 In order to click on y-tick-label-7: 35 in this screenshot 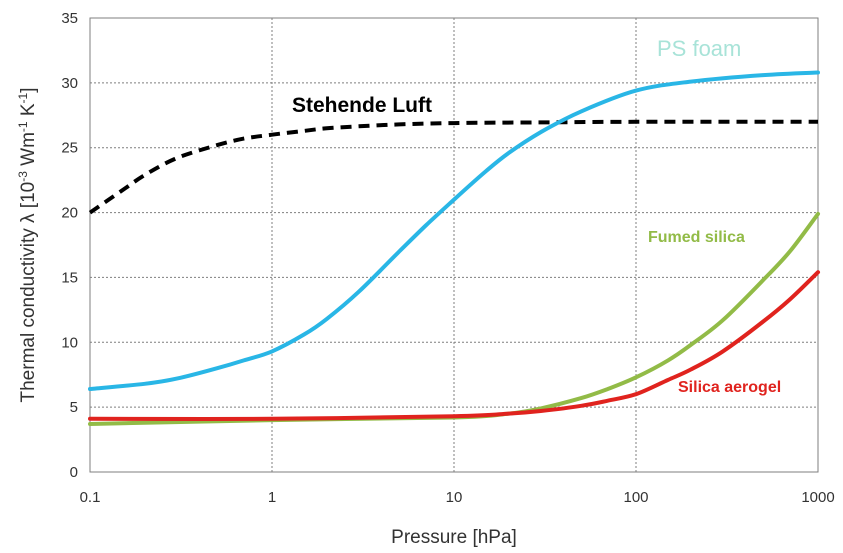, I will do `click(69, 18)`.